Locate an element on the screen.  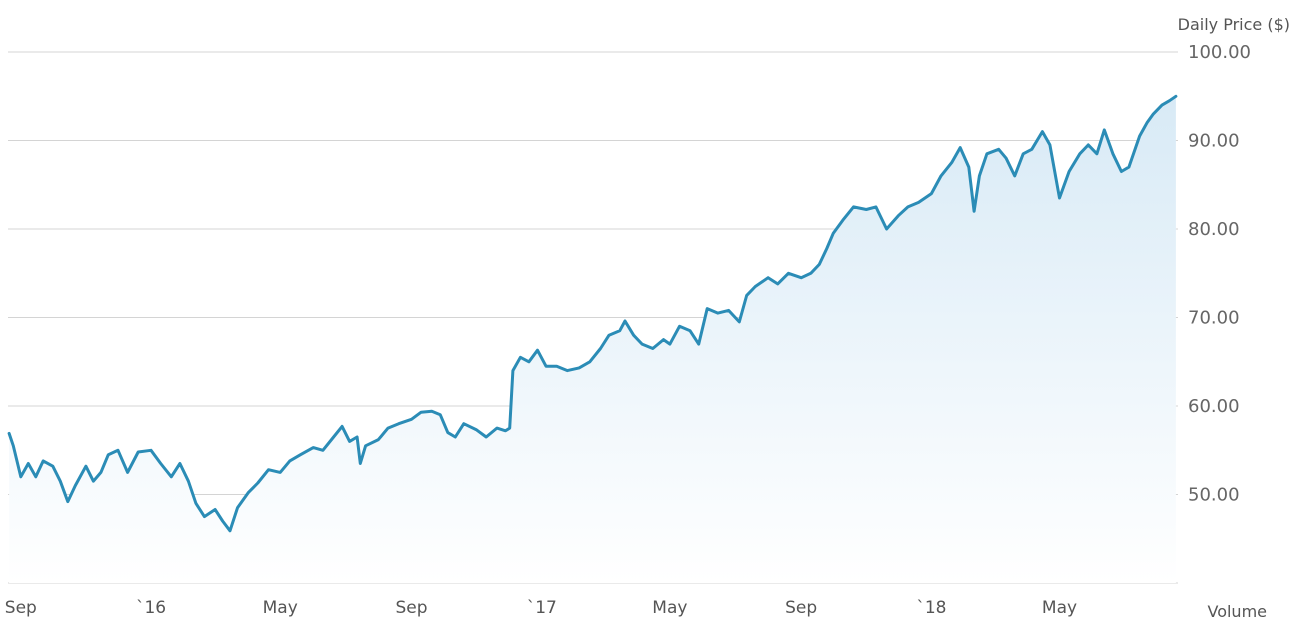
x-tick-label: `17 is located at coordinates (542, 608).